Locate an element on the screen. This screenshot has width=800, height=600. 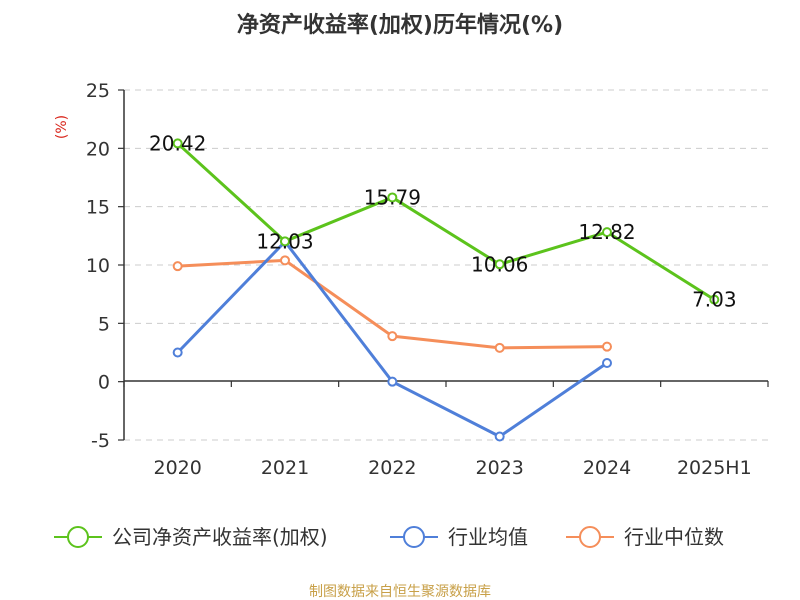
source-note: 制图数据来自恒生聚源数据库 is located at coordinates (400, 592).